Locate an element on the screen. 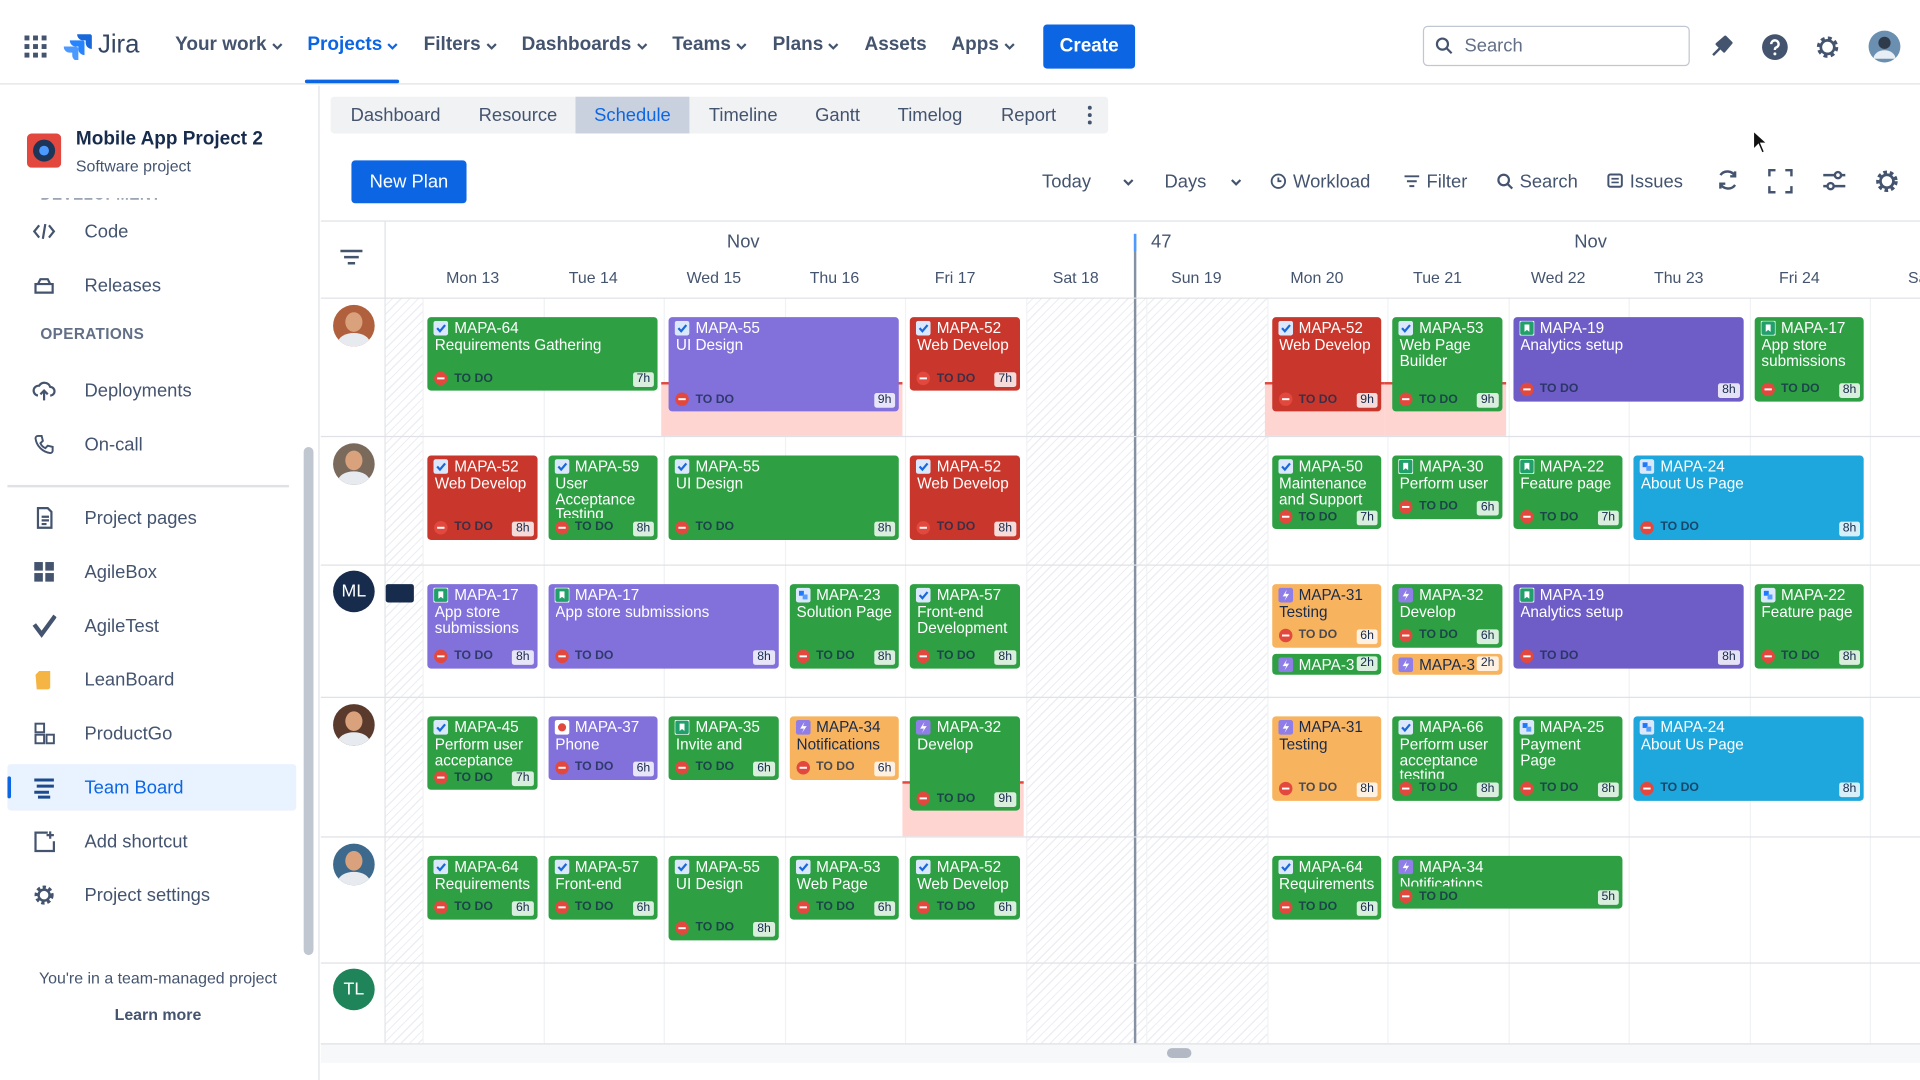  task-card: MAPA-52 Web Develop TO DO 6h is located at coordinates (964, 887).